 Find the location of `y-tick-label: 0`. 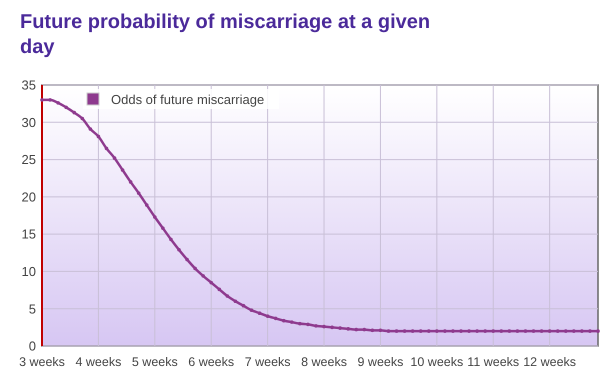

y-tick-label: 0 is located at coordinates (32, 346).